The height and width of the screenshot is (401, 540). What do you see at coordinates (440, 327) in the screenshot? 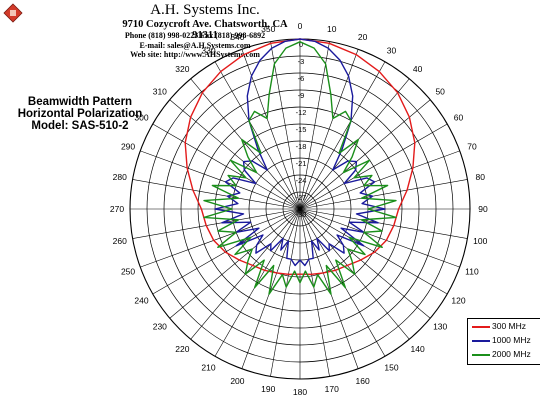
I see `angle-tick-label: 130` at bounding box center [440, 327].